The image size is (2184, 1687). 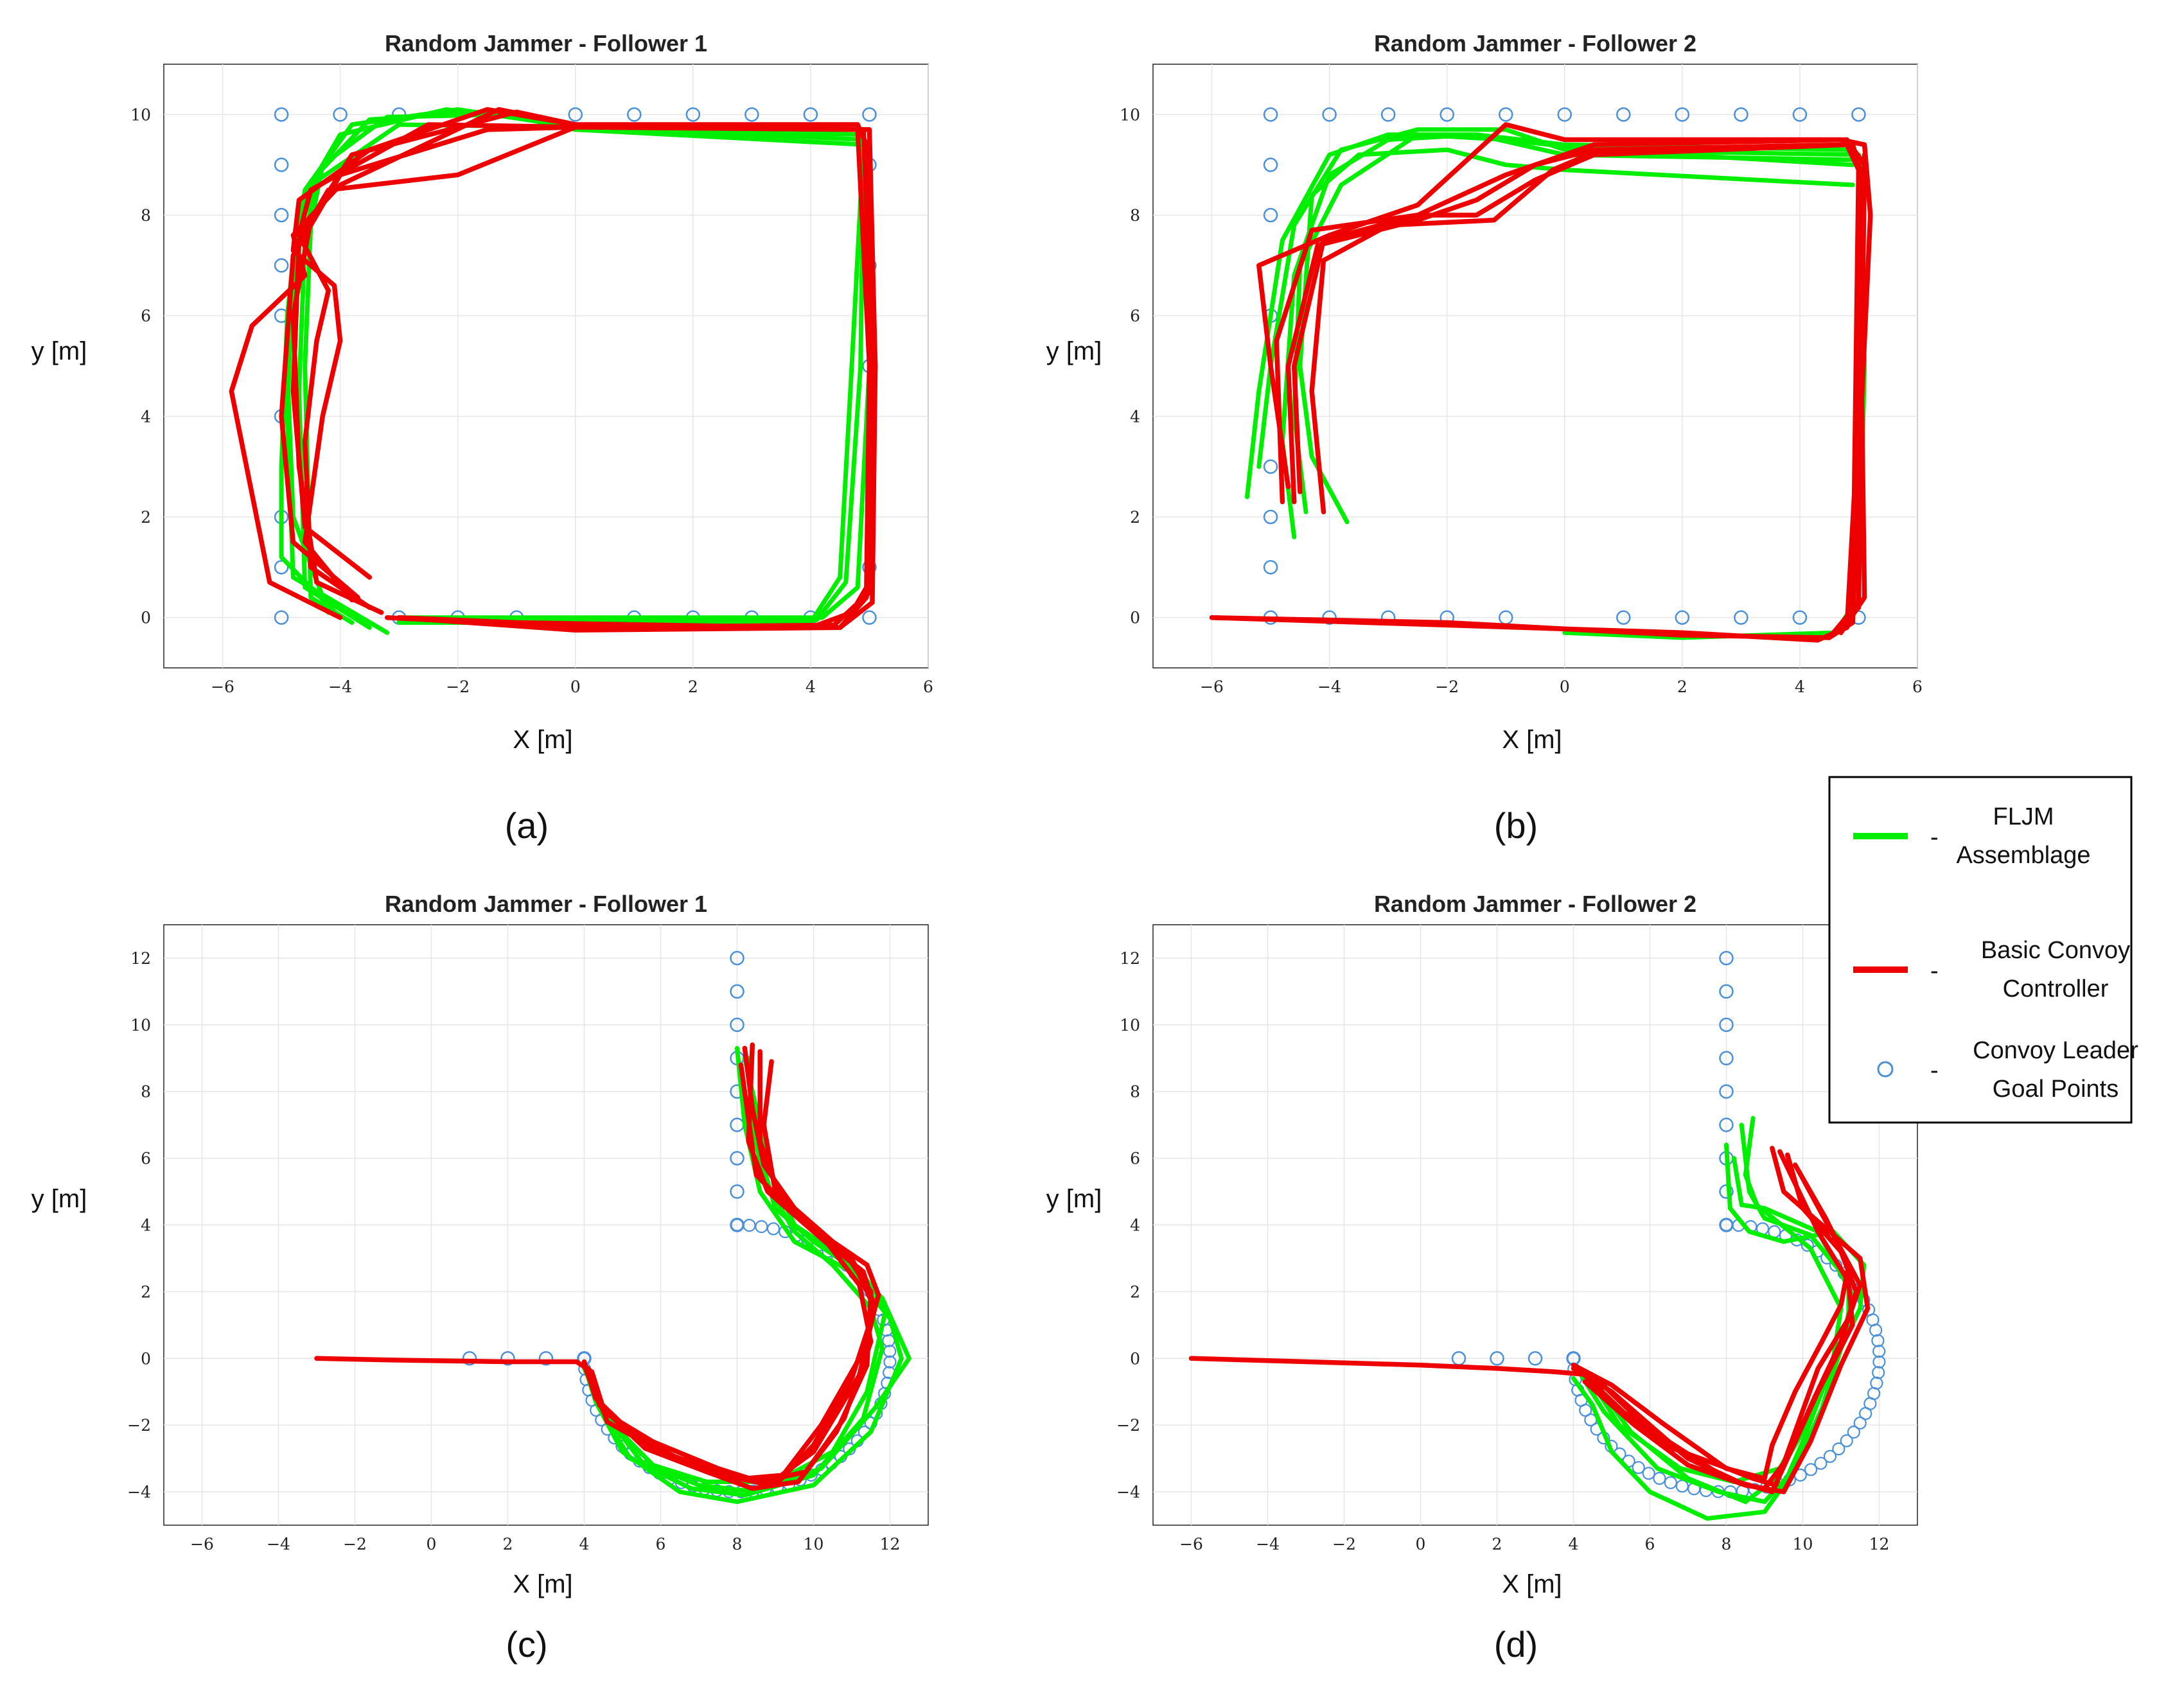 What do you see at coordinates (1329, 686) in the screenshot?
I see `chart-b-xtick-label-1: −4` at bounding box center [1329, 686].